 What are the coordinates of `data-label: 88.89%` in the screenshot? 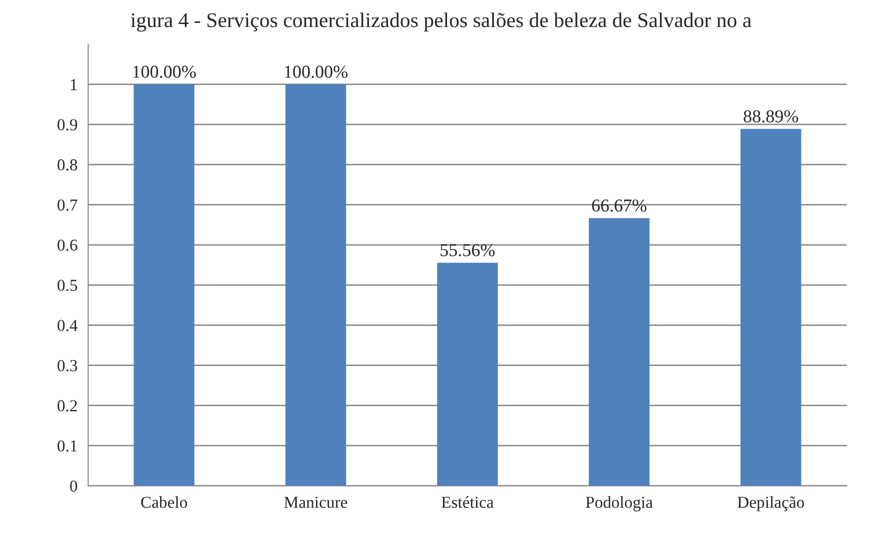 It's located at (771, 116).